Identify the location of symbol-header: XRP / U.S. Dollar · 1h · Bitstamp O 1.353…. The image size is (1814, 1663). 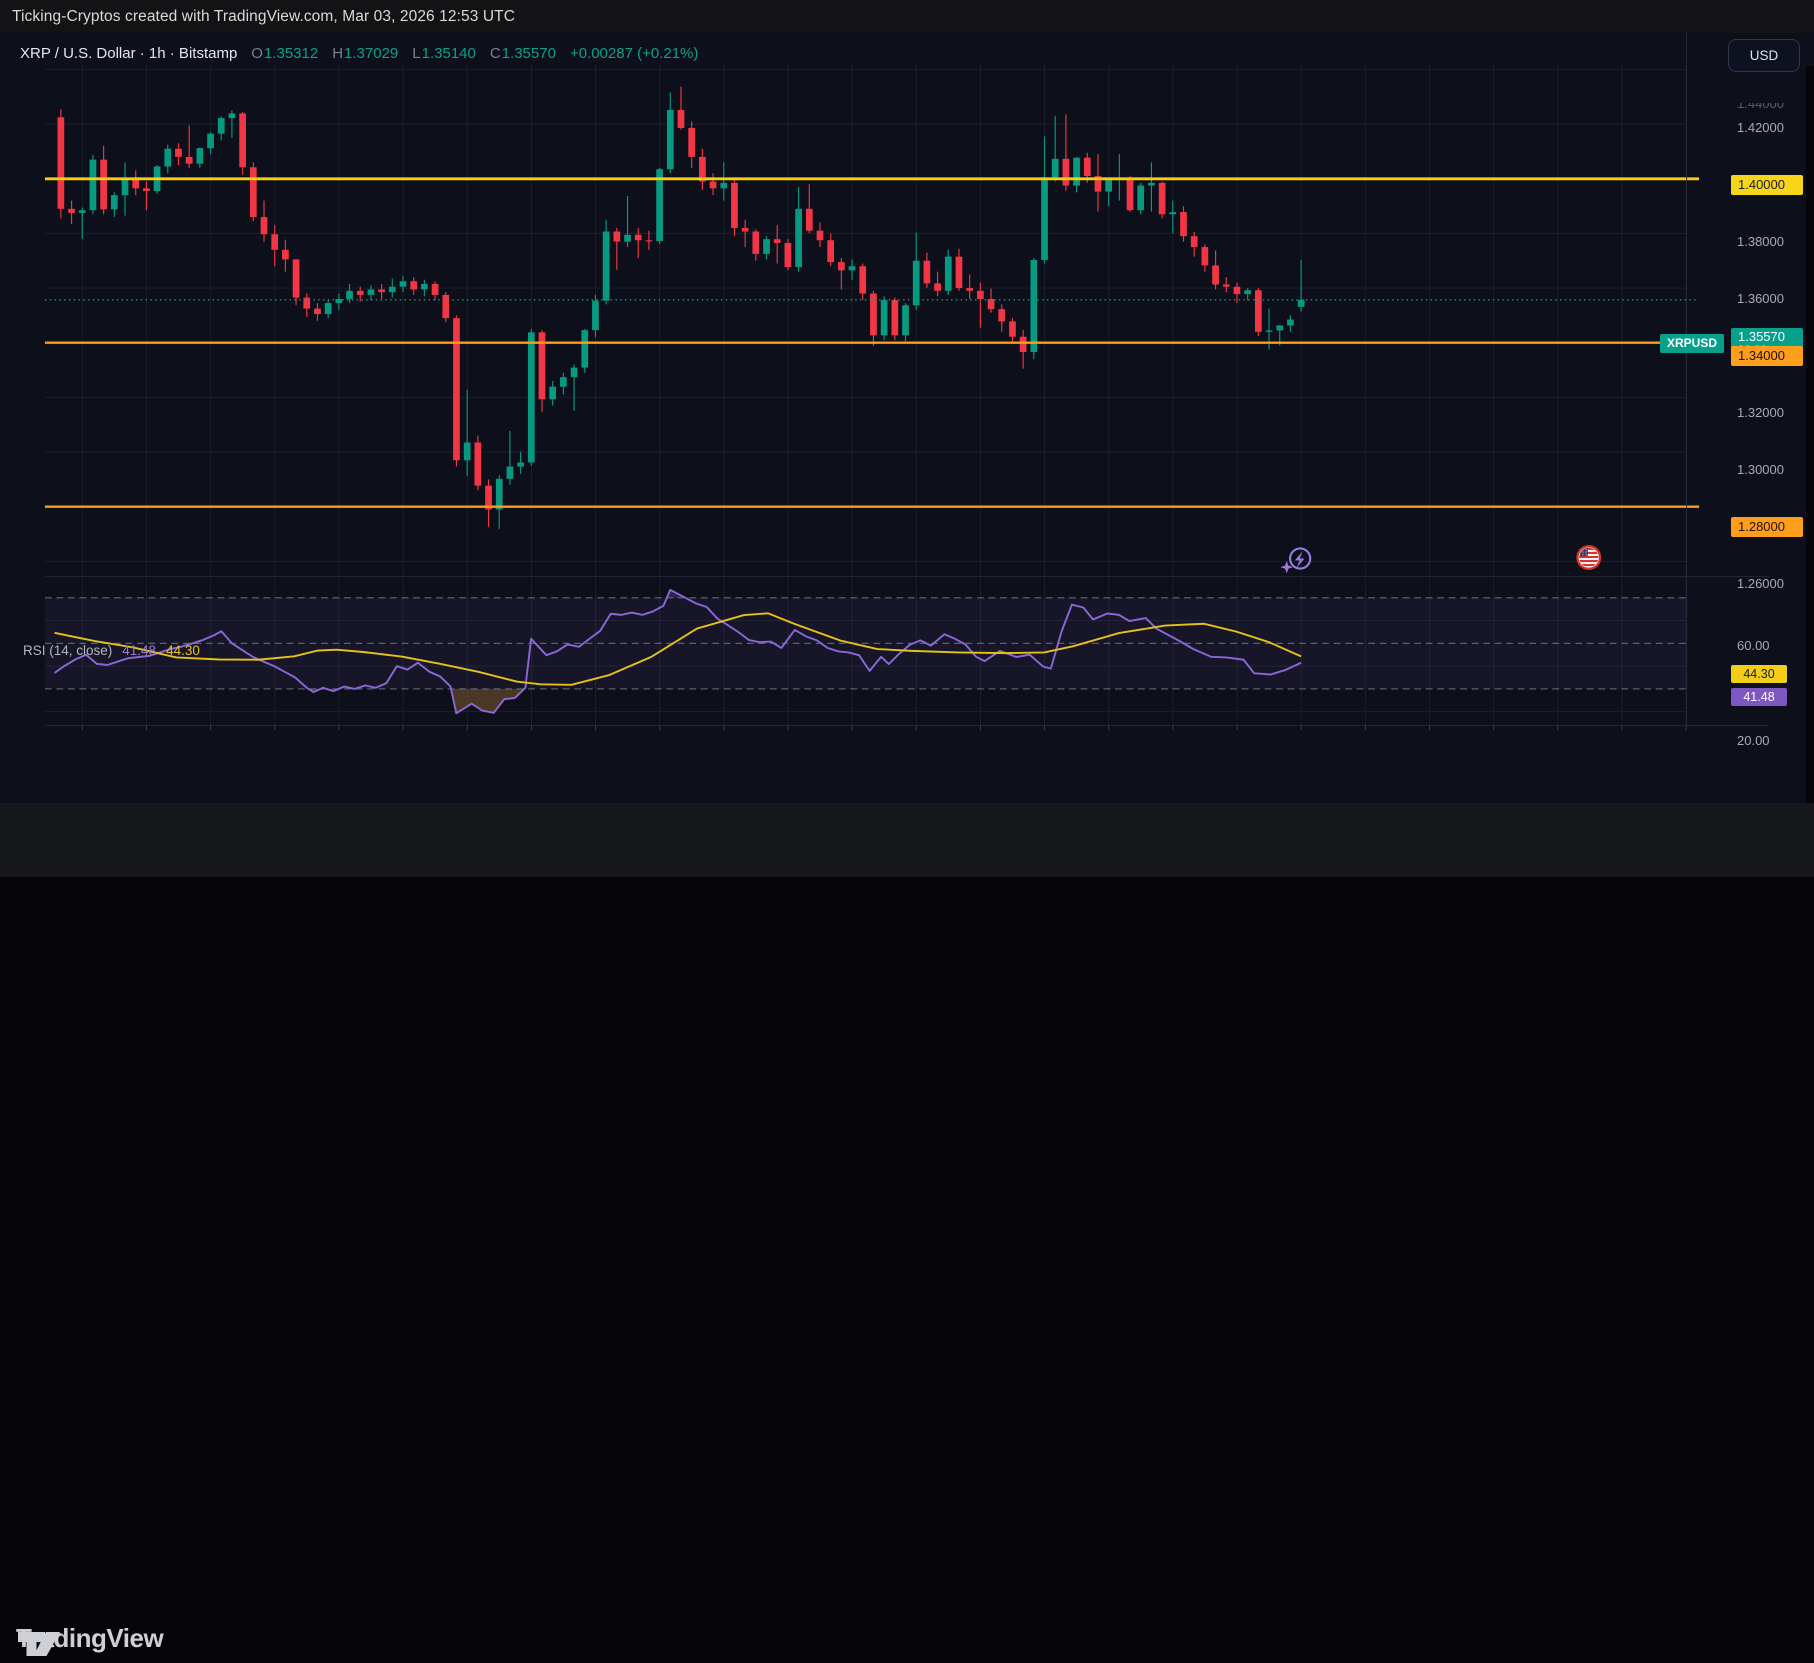
(359, 54).